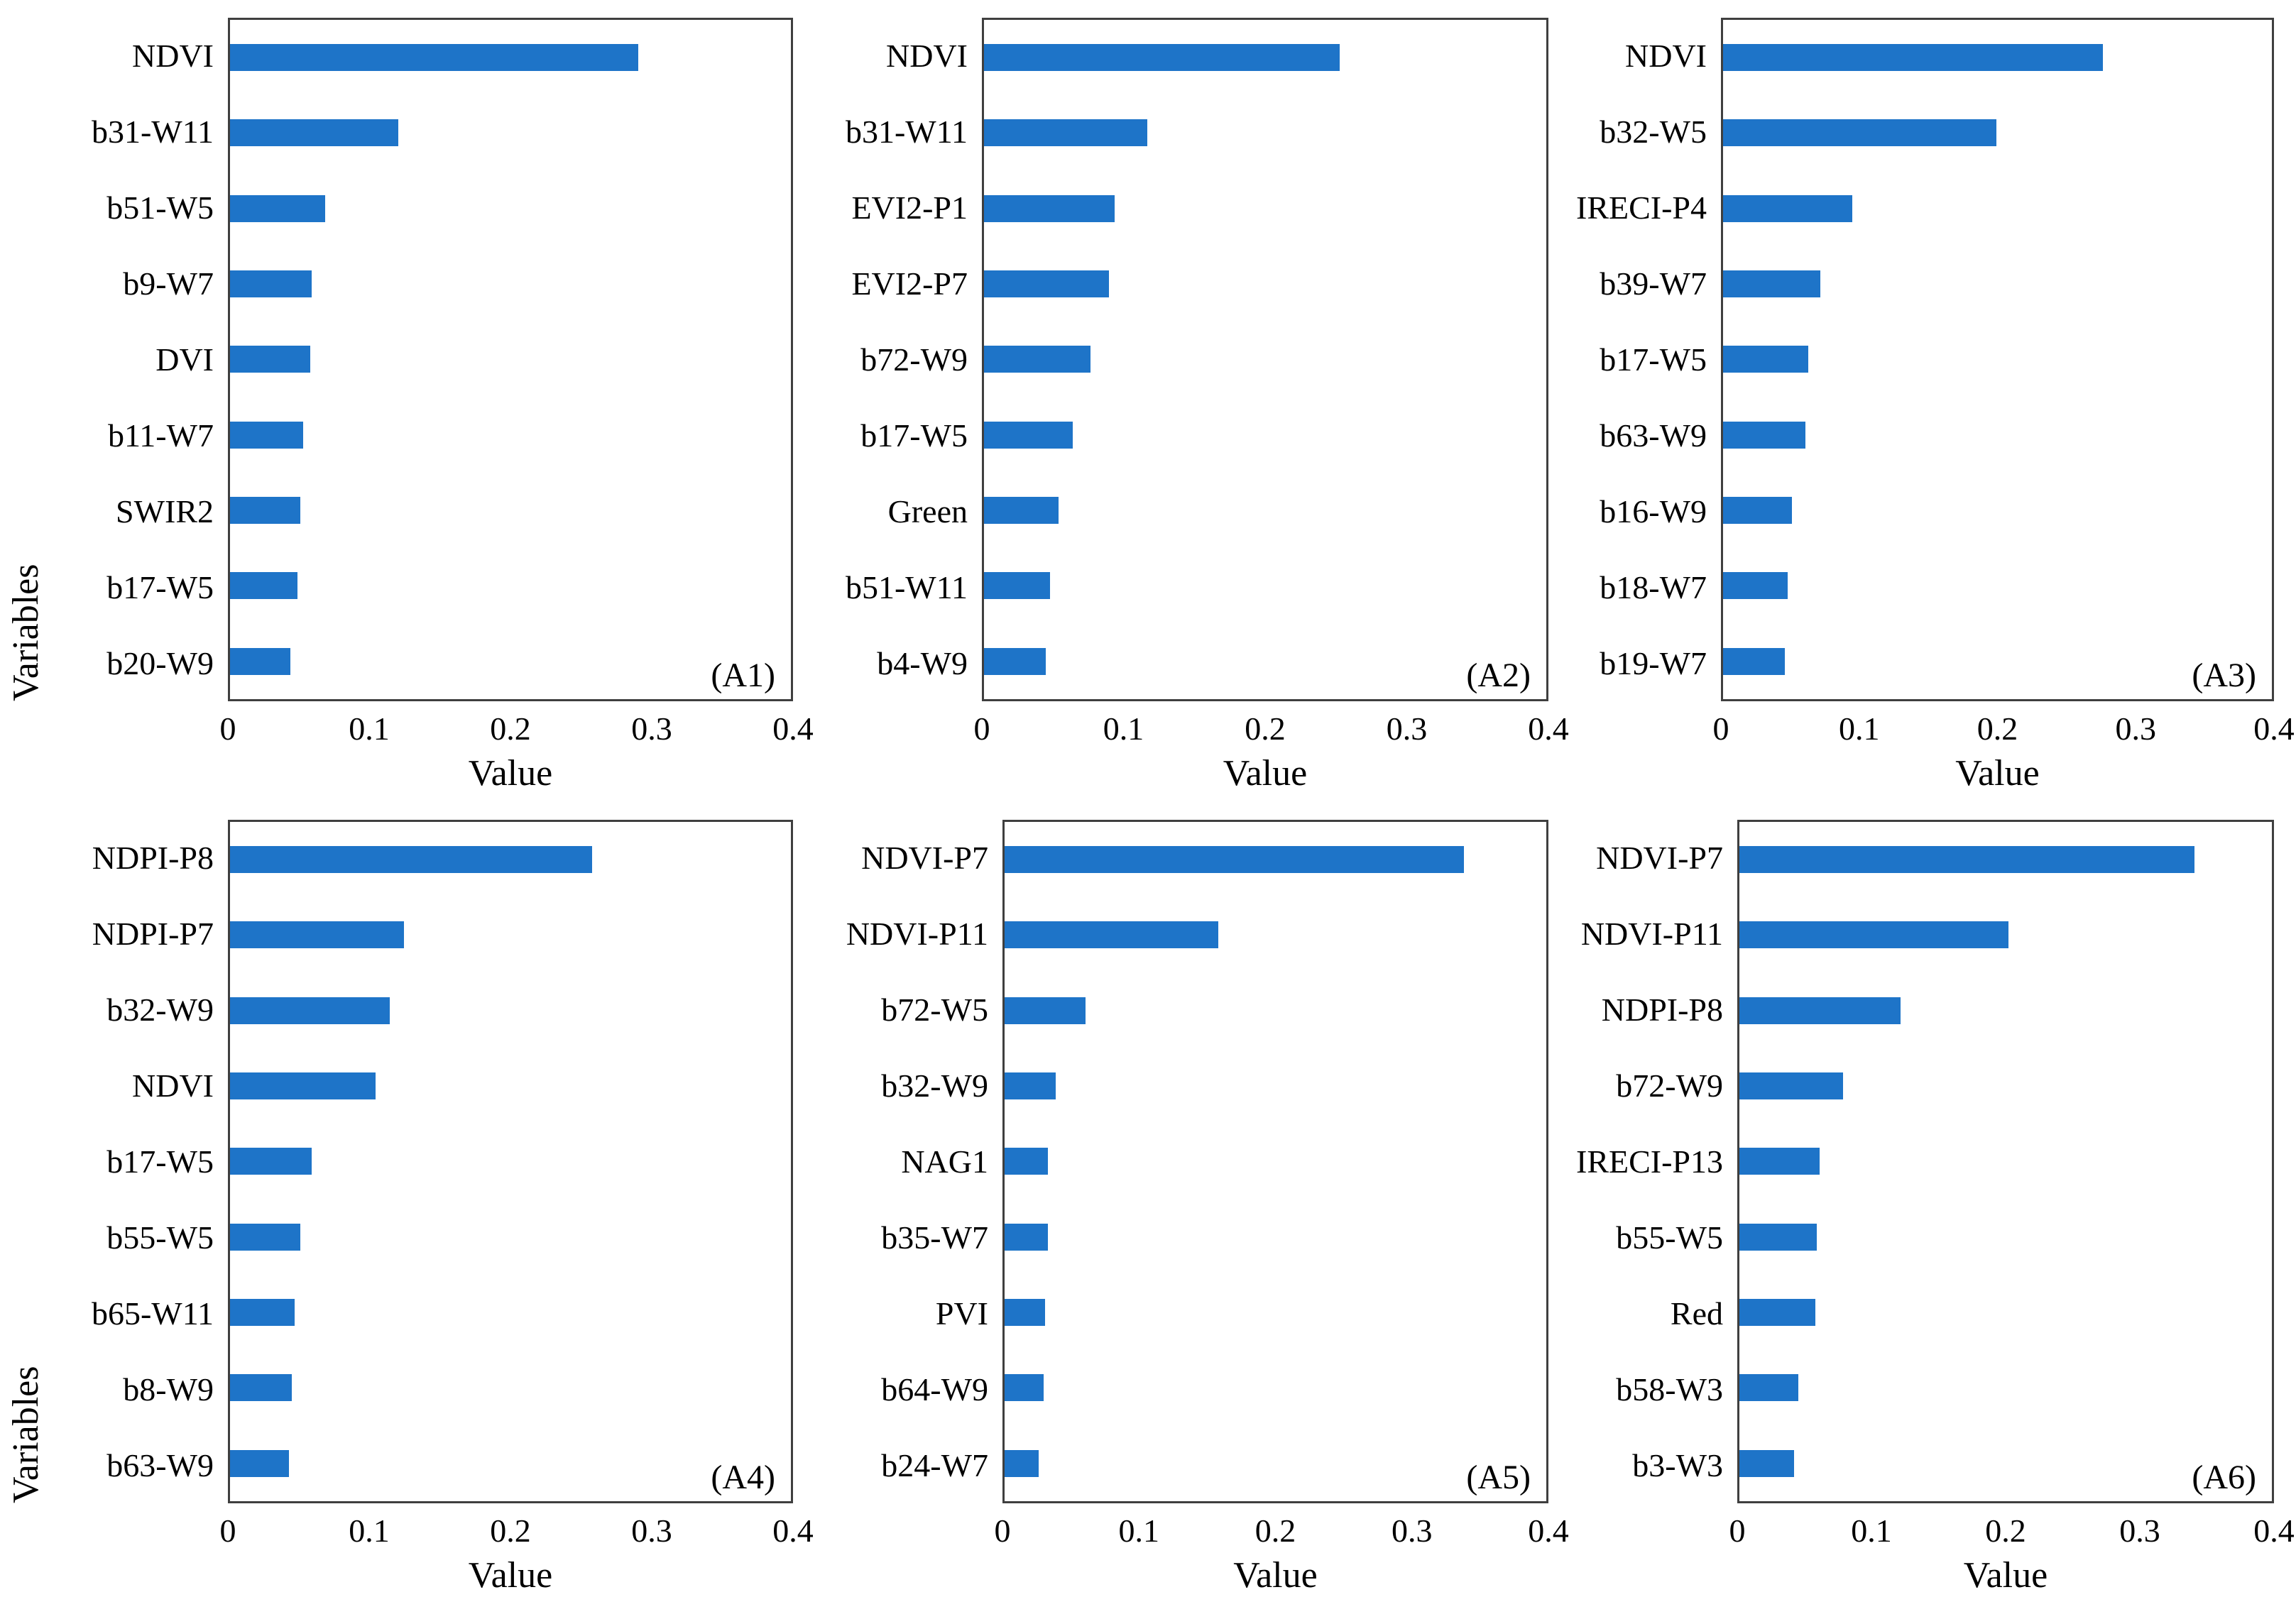 The width and height of the screenshot is (2296, 1619). Describe the element at coordinates (2224, 676) in the screenshot. I see `panel-tag: (A3)` at that location.